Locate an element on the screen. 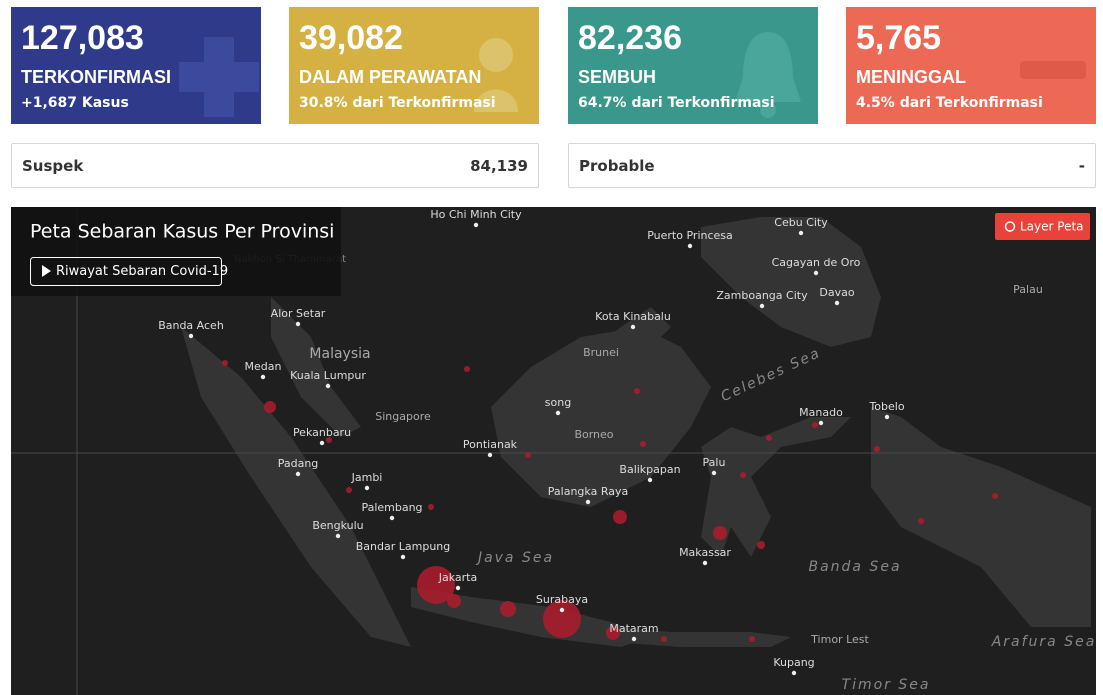 This screenshot has width=1103, height=695. sub: 30.8% dari Terkonfirmasi is located at coordinates (397, 103).